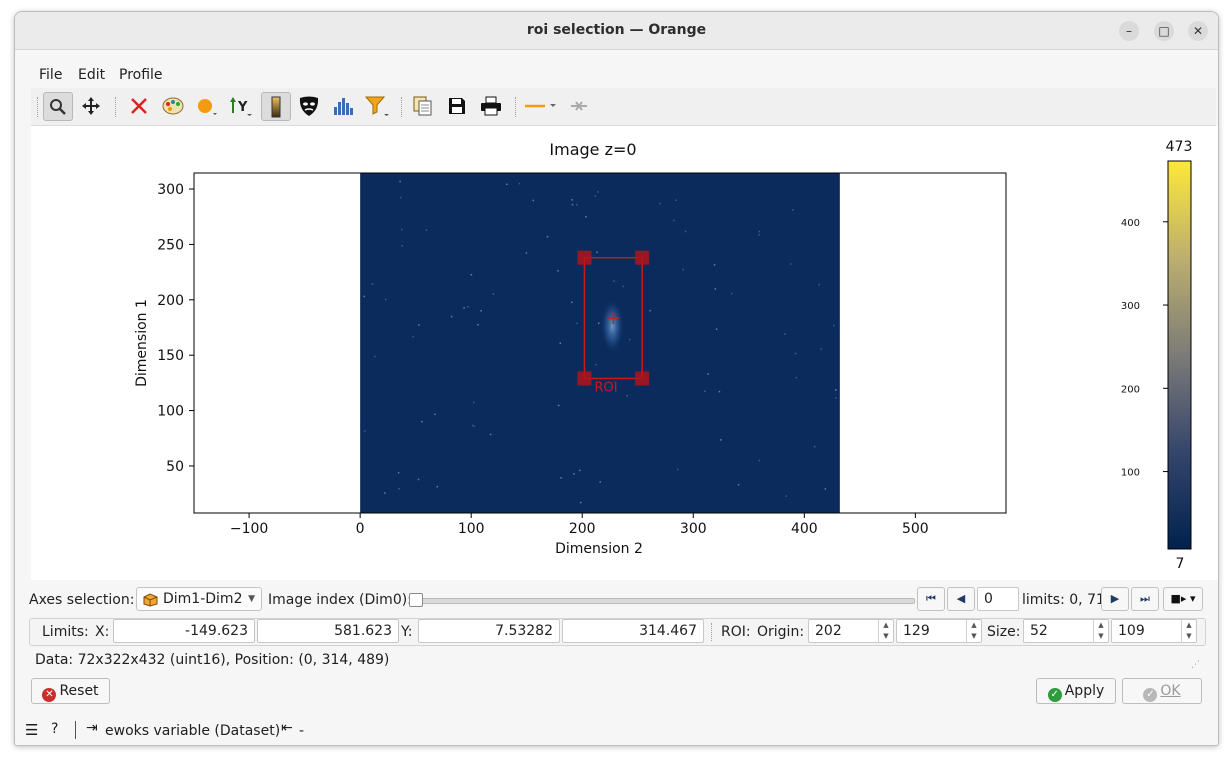  Describe the element at coordinates (1183, 599) in the screenshot. I see `play-video-button: ■▸ ▾` at that location.